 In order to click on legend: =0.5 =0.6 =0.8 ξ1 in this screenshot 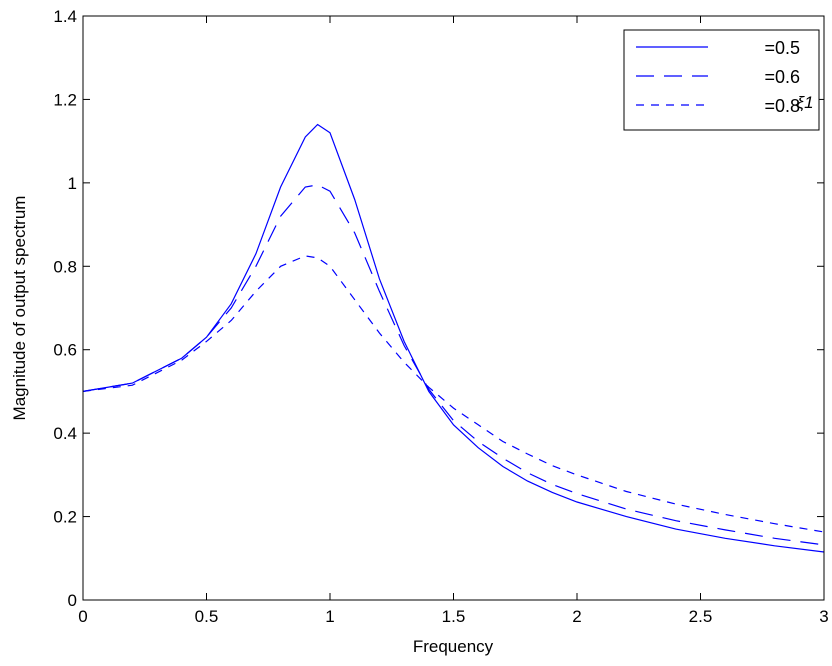, I will do `click(721, 80)`.